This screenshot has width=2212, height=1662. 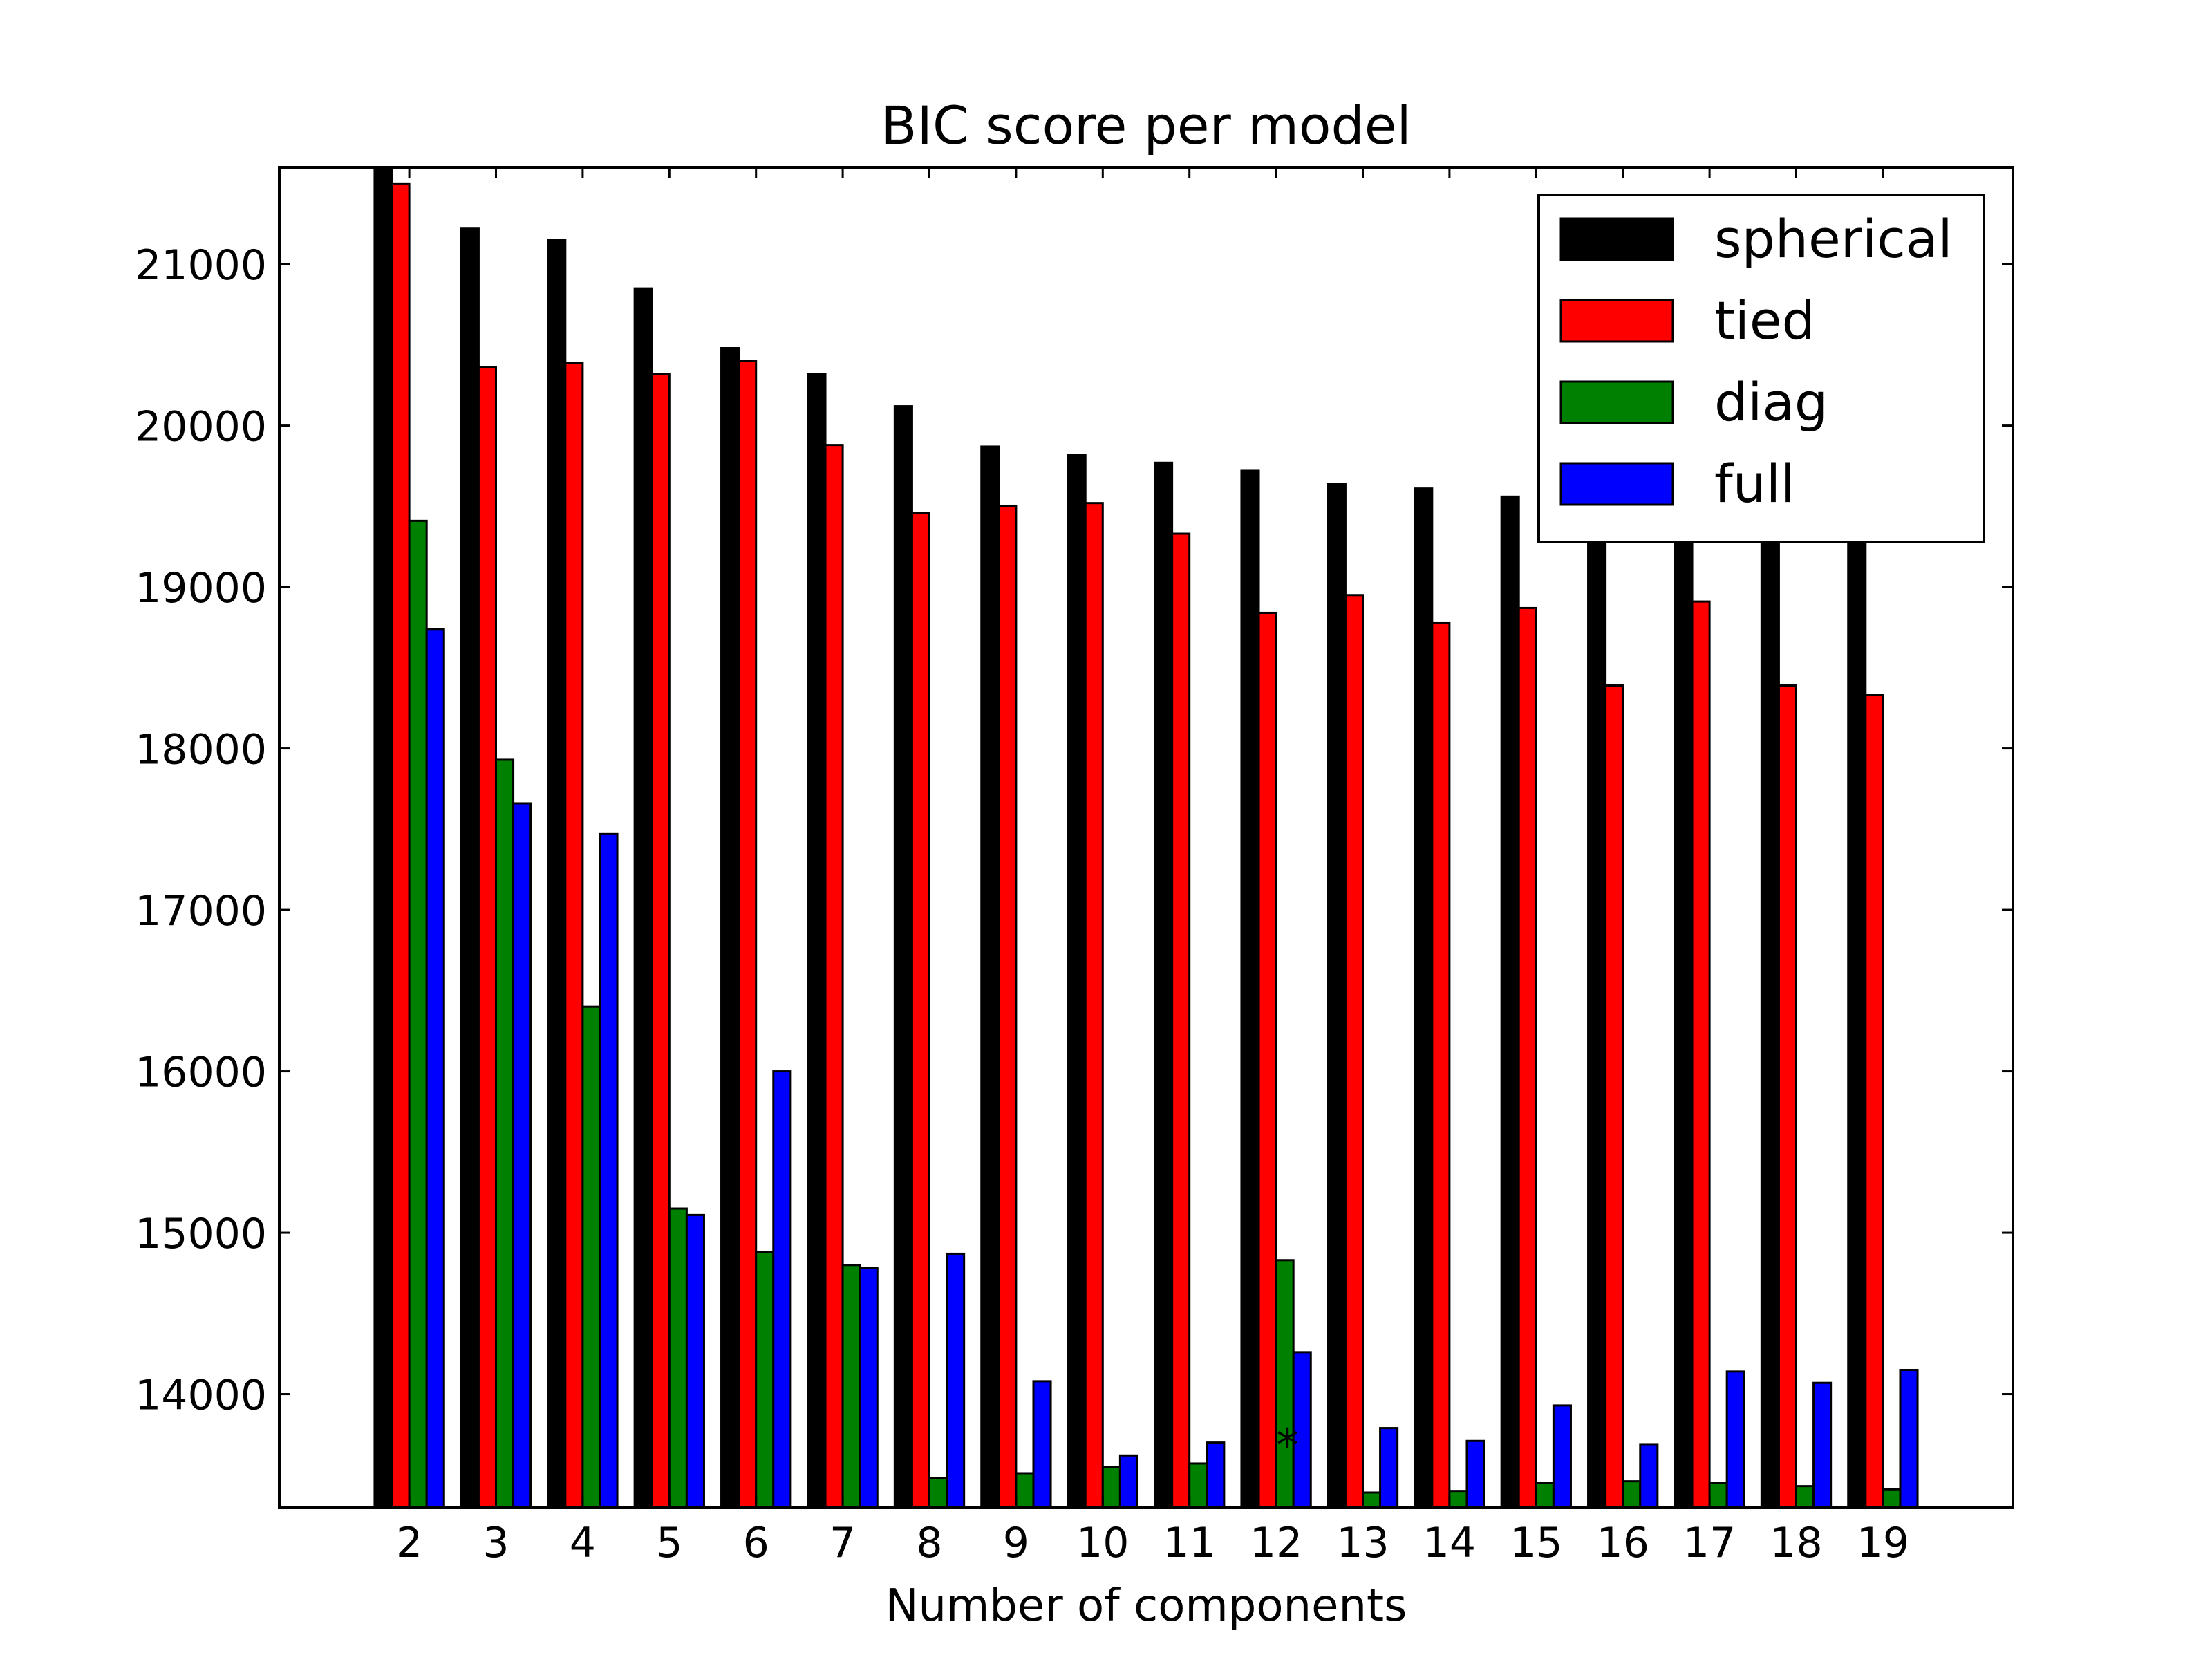 I want to click on x-tick-label: 7, so click(x=843, y=1543).